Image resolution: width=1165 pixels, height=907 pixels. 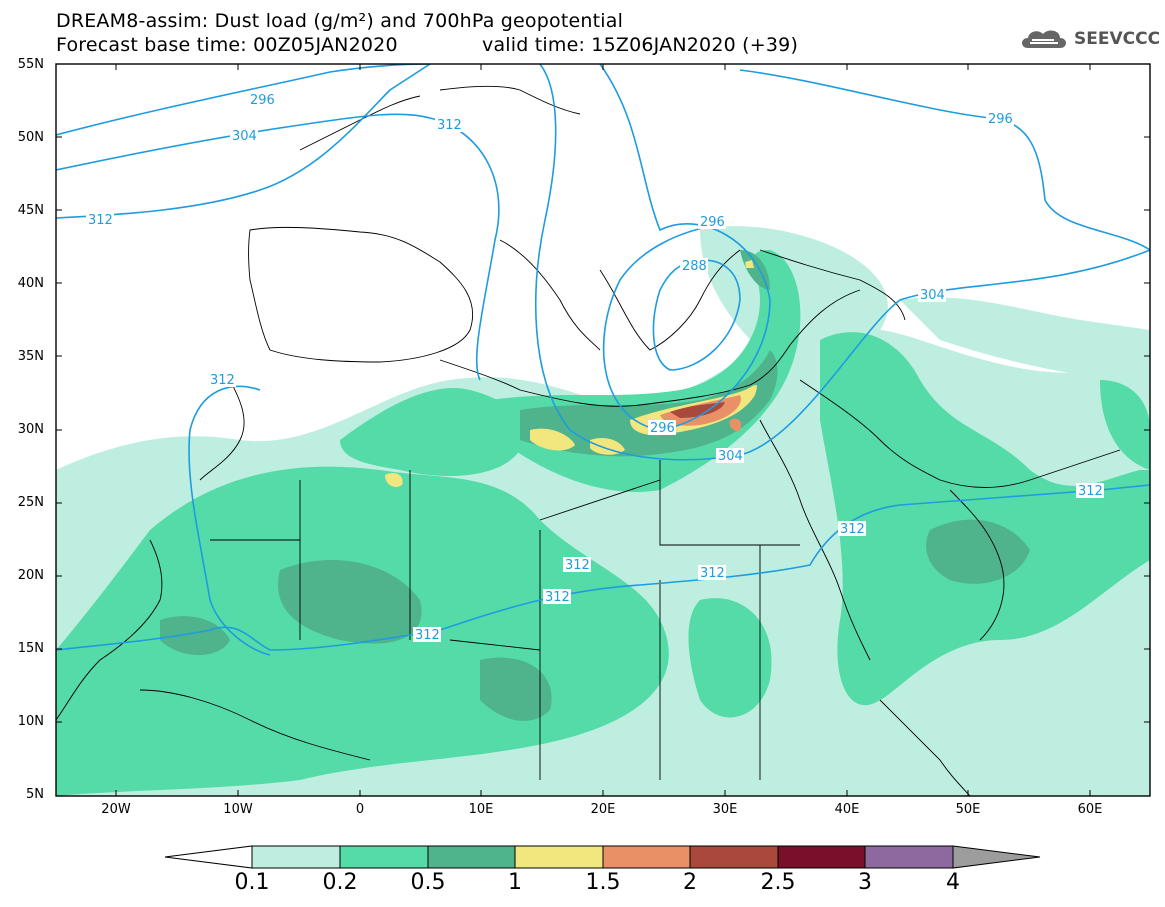 I want to click on logo-text: SEEVCCC, so click(x=1117, y=39).